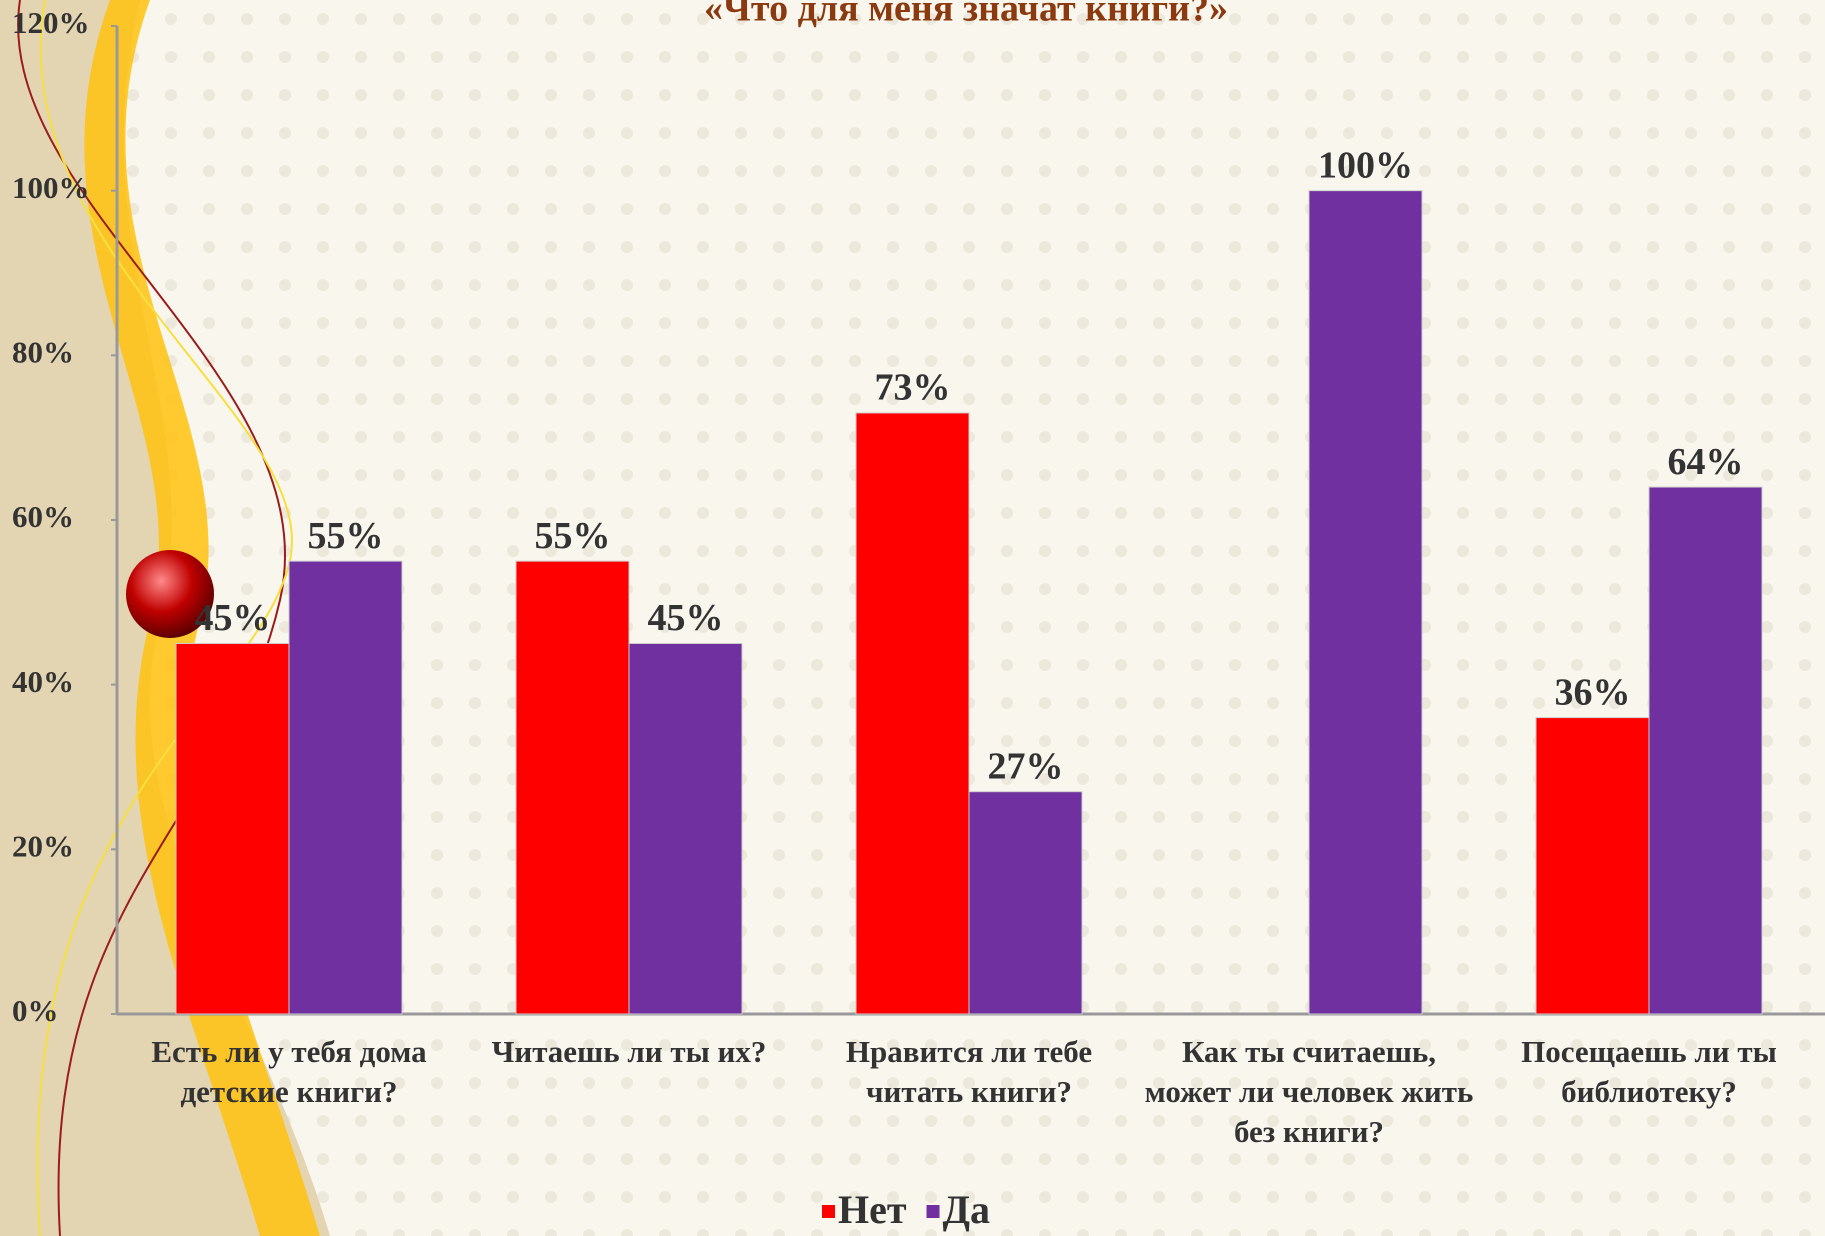 The image size is (1825, 1236). Describe the element at coordinates (1649, 1071) in the screenshot. I see `x-tick-label: Посещаешь ли ты библиотеку?` at that location.